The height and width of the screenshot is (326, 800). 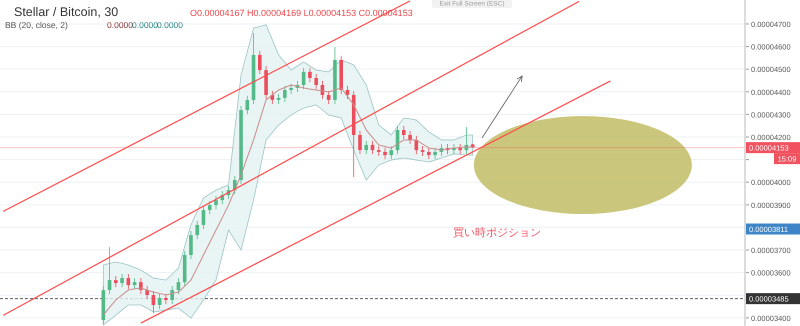 What do you see at coordinates (66, 12) in the screenshot?
I see `chart-title: Stellar / Bitcoin, 30` at bounding box center [66, 12].